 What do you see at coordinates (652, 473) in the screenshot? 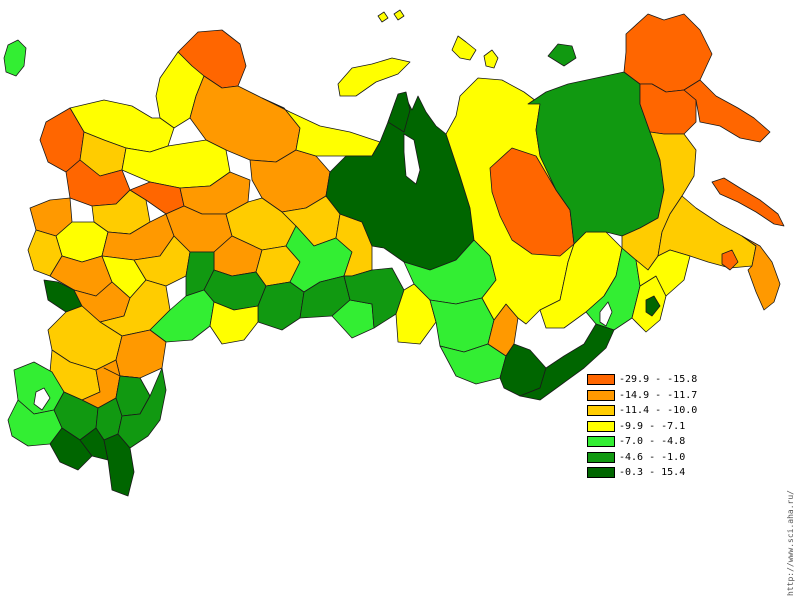
I see `legend-label: -0.3 - 15.4` at bounding box center [652, 473].